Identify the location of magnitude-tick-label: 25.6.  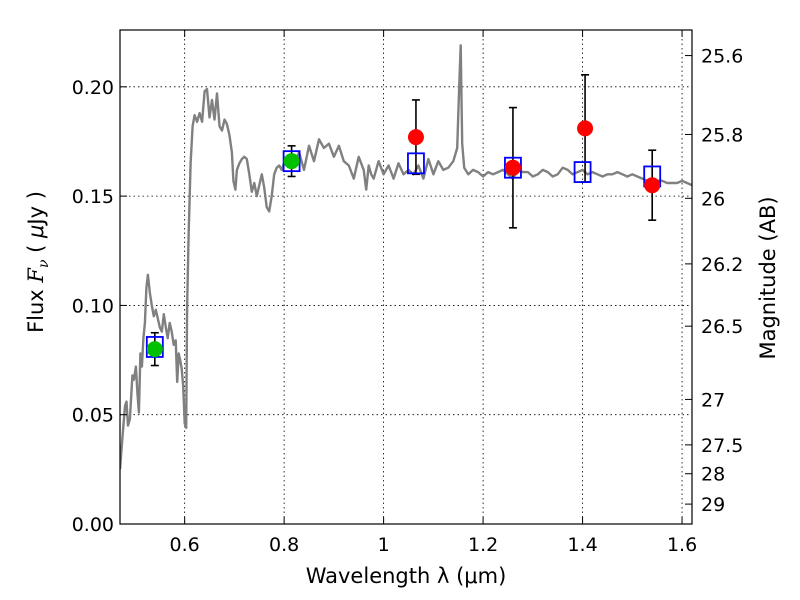
(722, 57).